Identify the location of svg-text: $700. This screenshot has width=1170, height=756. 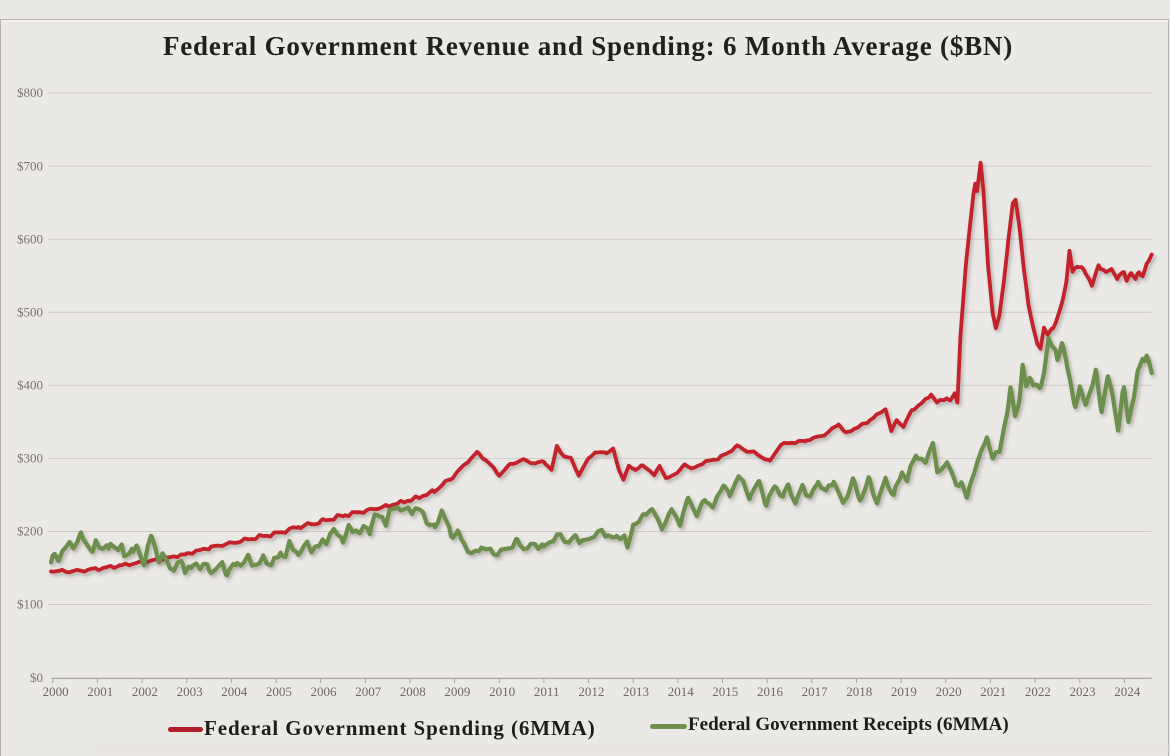
(30, 165).